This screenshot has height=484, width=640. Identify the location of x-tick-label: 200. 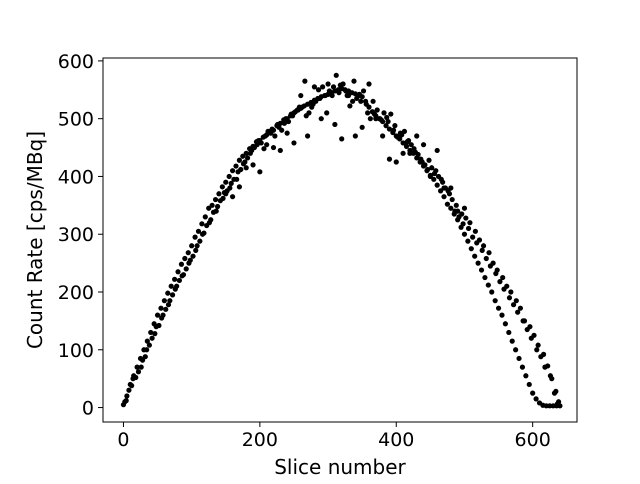
(260, 440).